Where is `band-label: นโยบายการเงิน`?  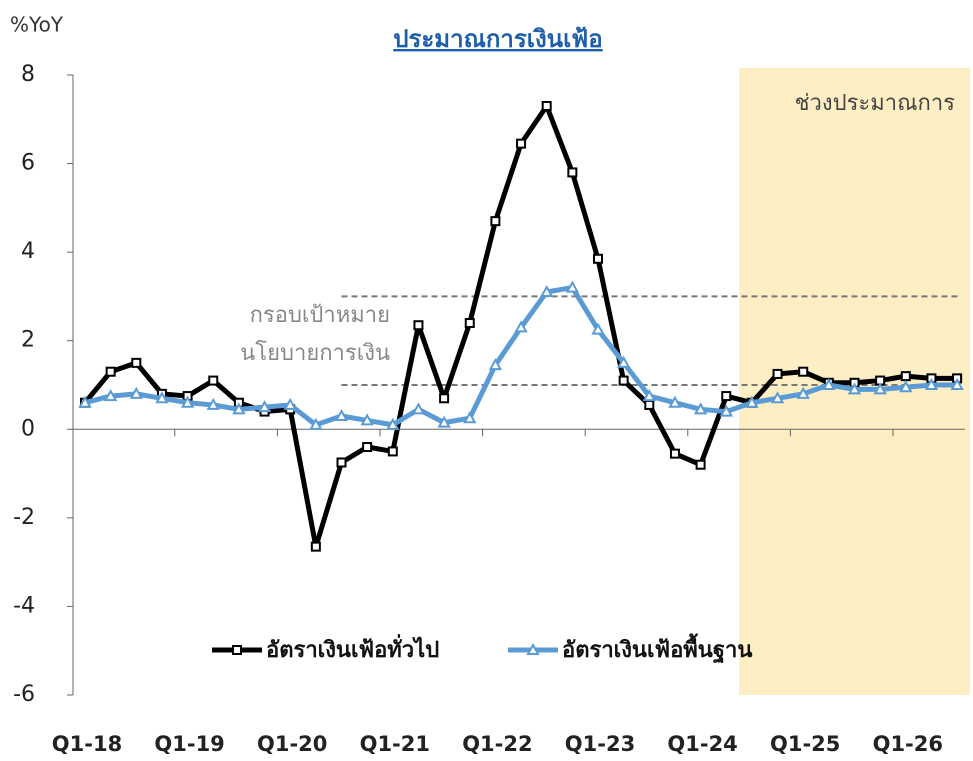 band-label: นโยบายการเงิน is located at coordinates (315, 353).